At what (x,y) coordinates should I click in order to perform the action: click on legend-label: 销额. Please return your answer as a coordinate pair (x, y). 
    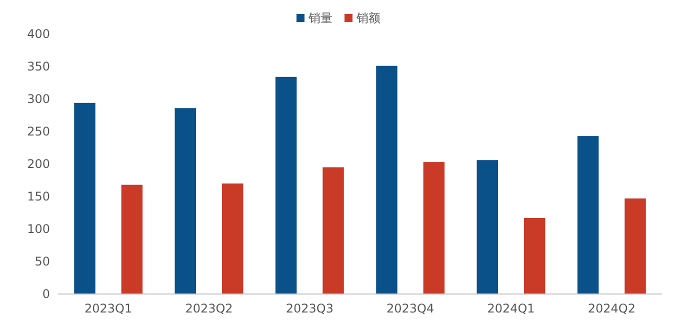
    Looking at the image, I should click on (368, 18).